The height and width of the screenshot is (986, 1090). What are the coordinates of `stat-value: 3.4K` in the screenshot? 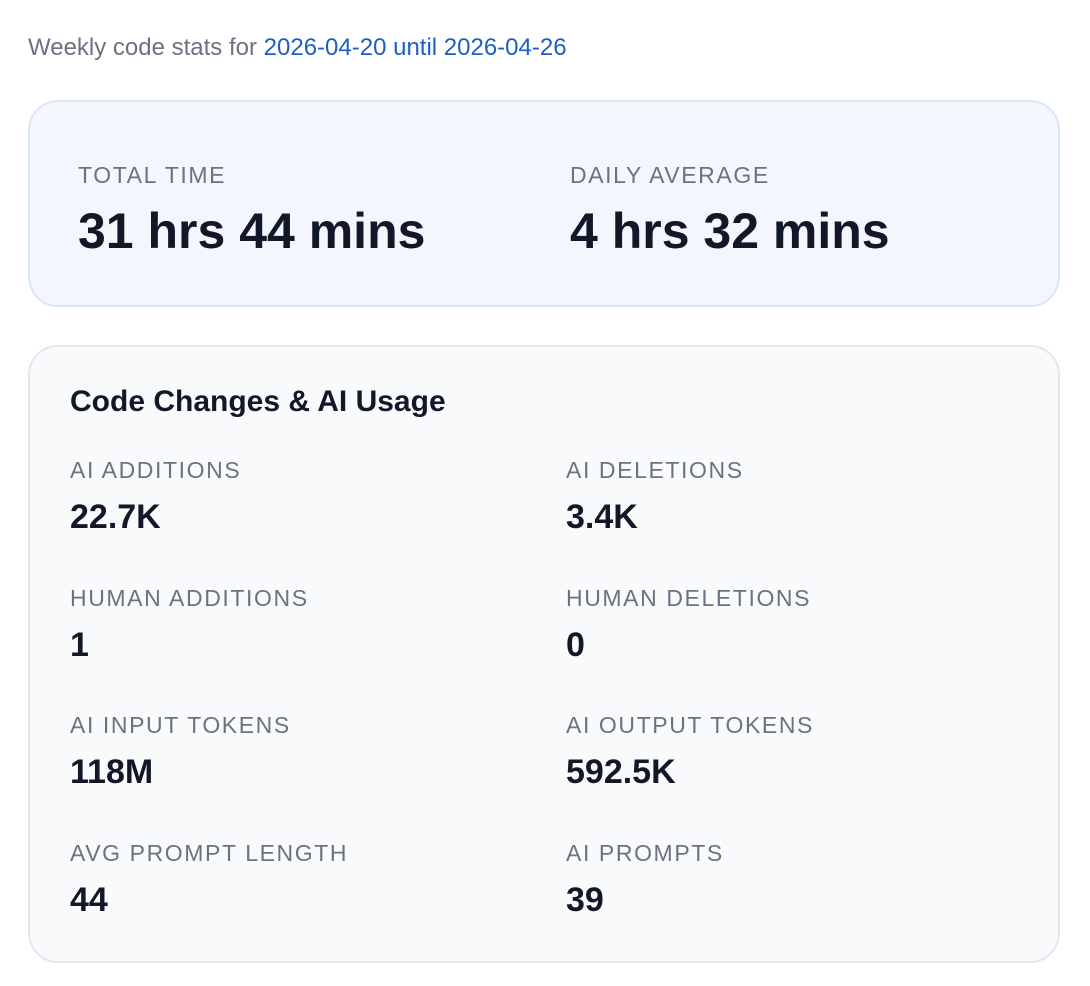 It's located at (602, 517).